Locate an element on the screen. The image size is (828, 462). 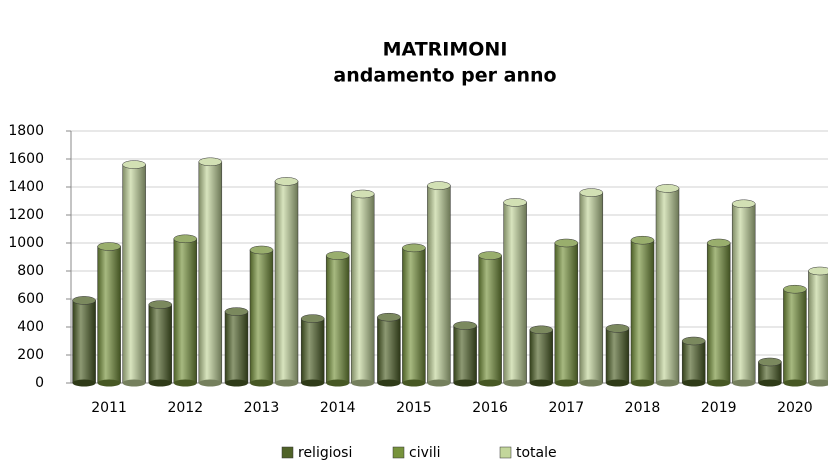
x-tick-label: 2012 is located at coordinates (185, 408).